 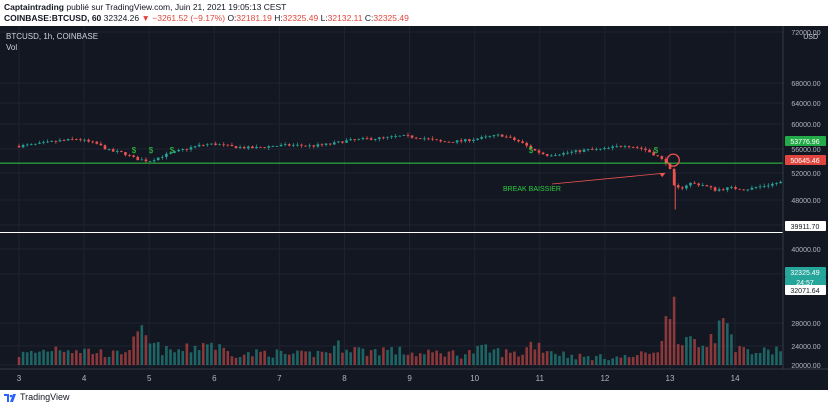 What do you see at coordinates (608, 178) in the screenshot?
I see `annotation-arrow` at bounding box center [608, 178].